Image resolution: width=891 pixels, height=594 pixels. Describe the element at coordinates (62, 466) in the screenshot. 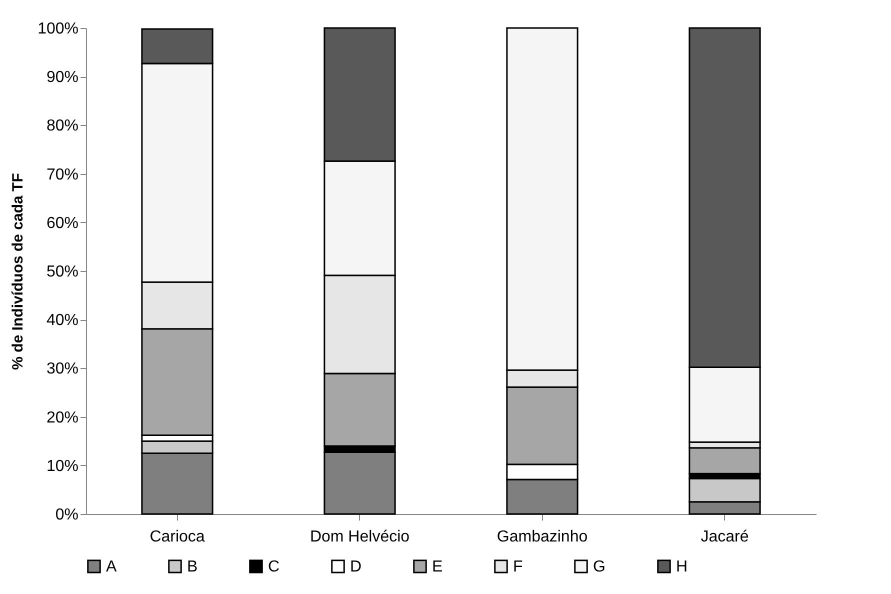

I see `y-tick-label: 10%` at that location.